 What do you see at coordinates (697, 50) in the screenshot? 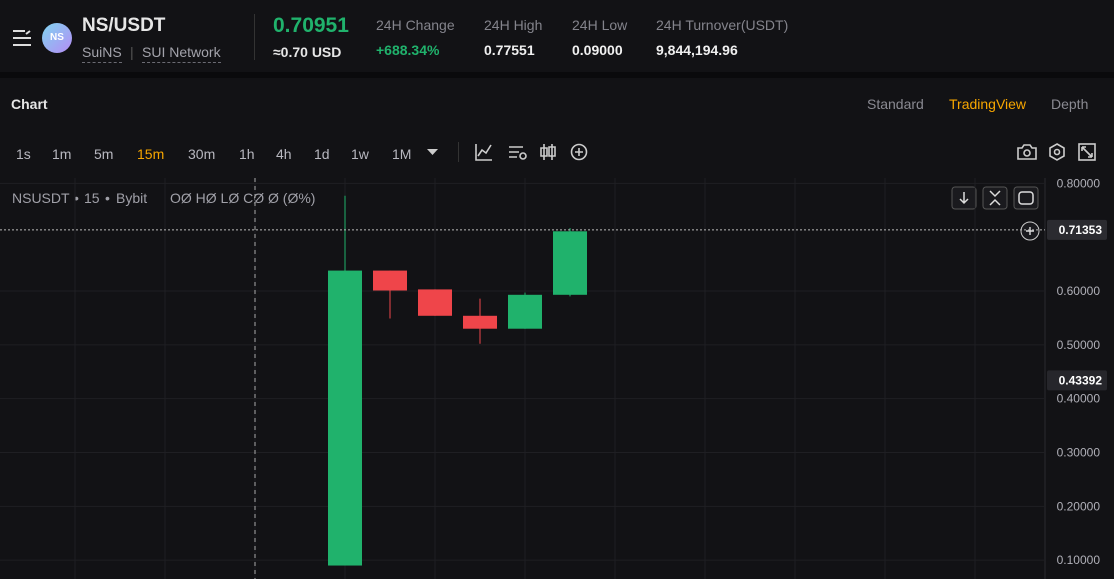
I see `stat-value: 9,844,194.96` at bounding box center [697, 50].